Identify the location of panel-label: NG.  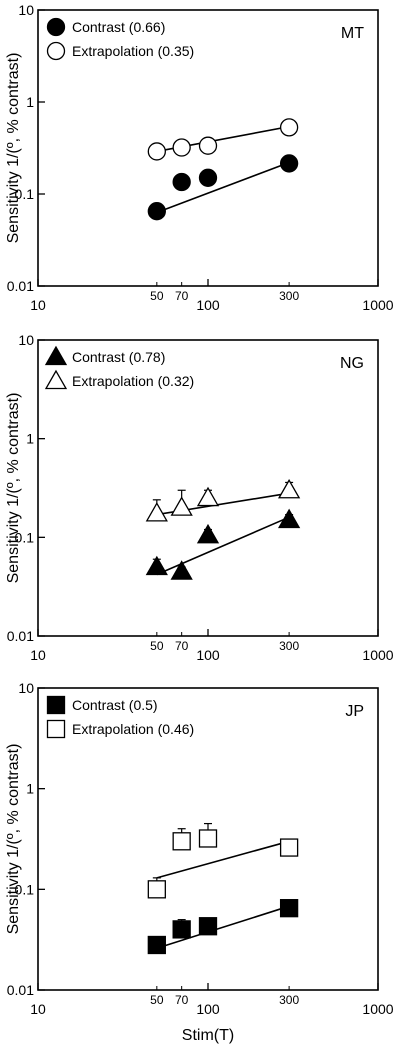
(352, 363).